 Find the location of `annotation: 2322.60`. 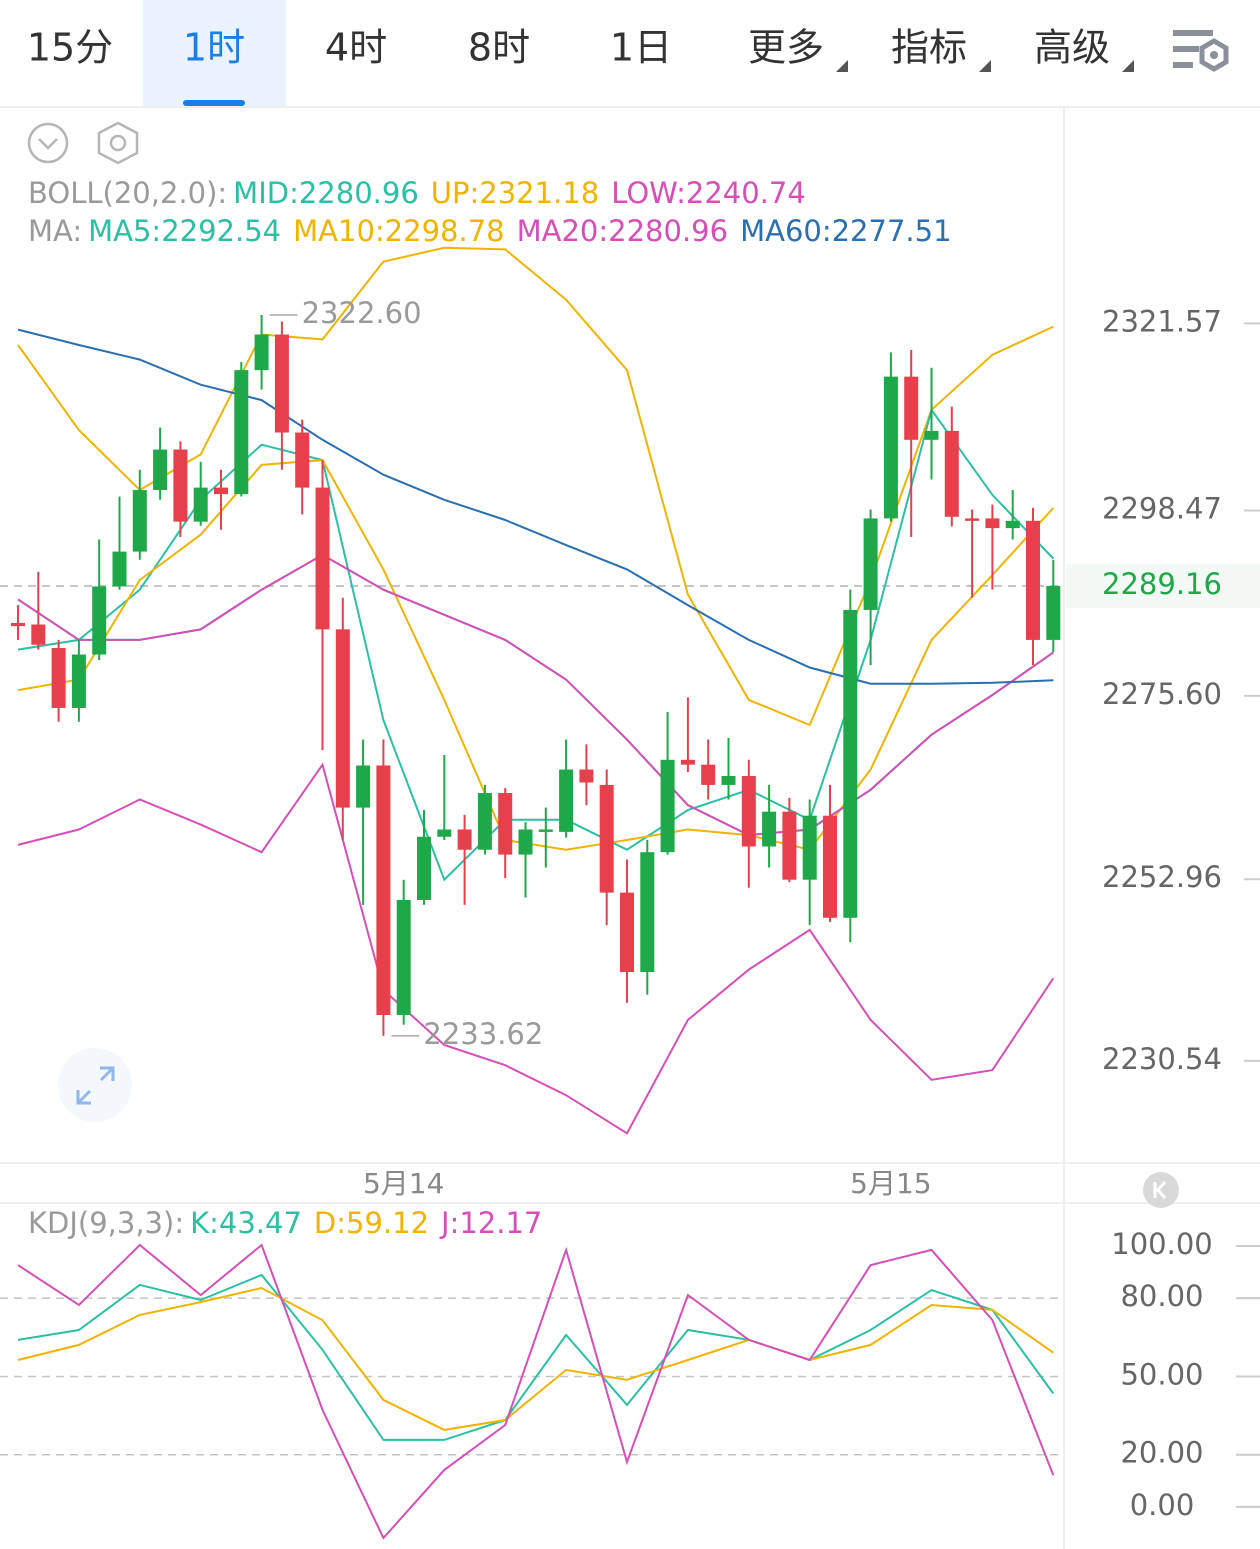

annotation: 2322.60 is located at coordinates (362, 313).